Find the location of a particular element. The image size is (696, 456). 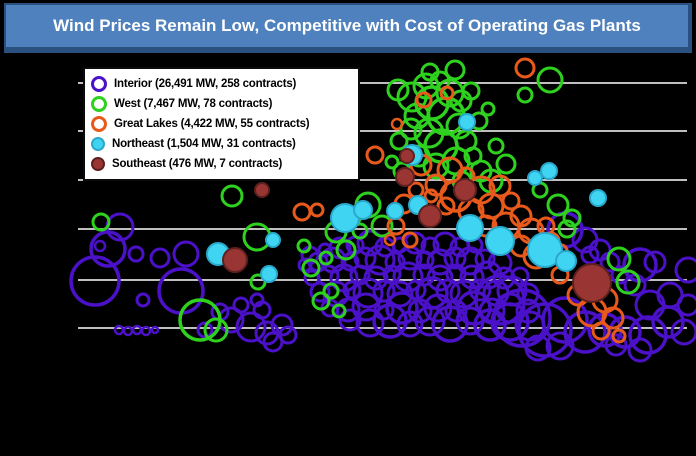

legend-label-interior: Interior (26,491 MW, 258 contracts) is located at coordinates (205, 84).